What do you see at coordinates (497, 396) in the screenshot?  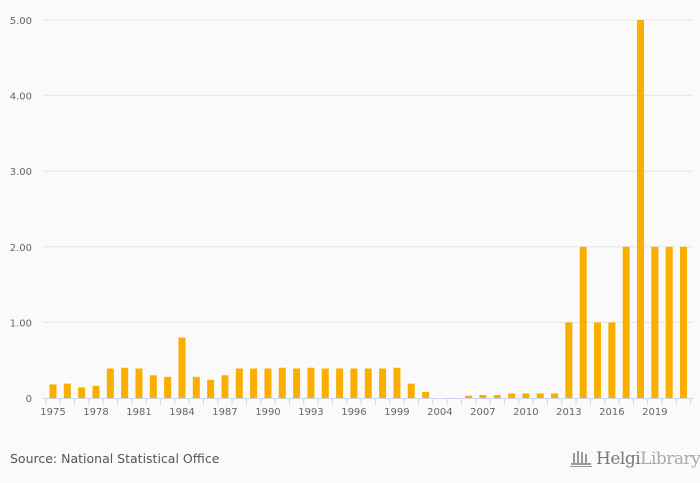 I see `bar-2008` at bounding box center [497, 396].